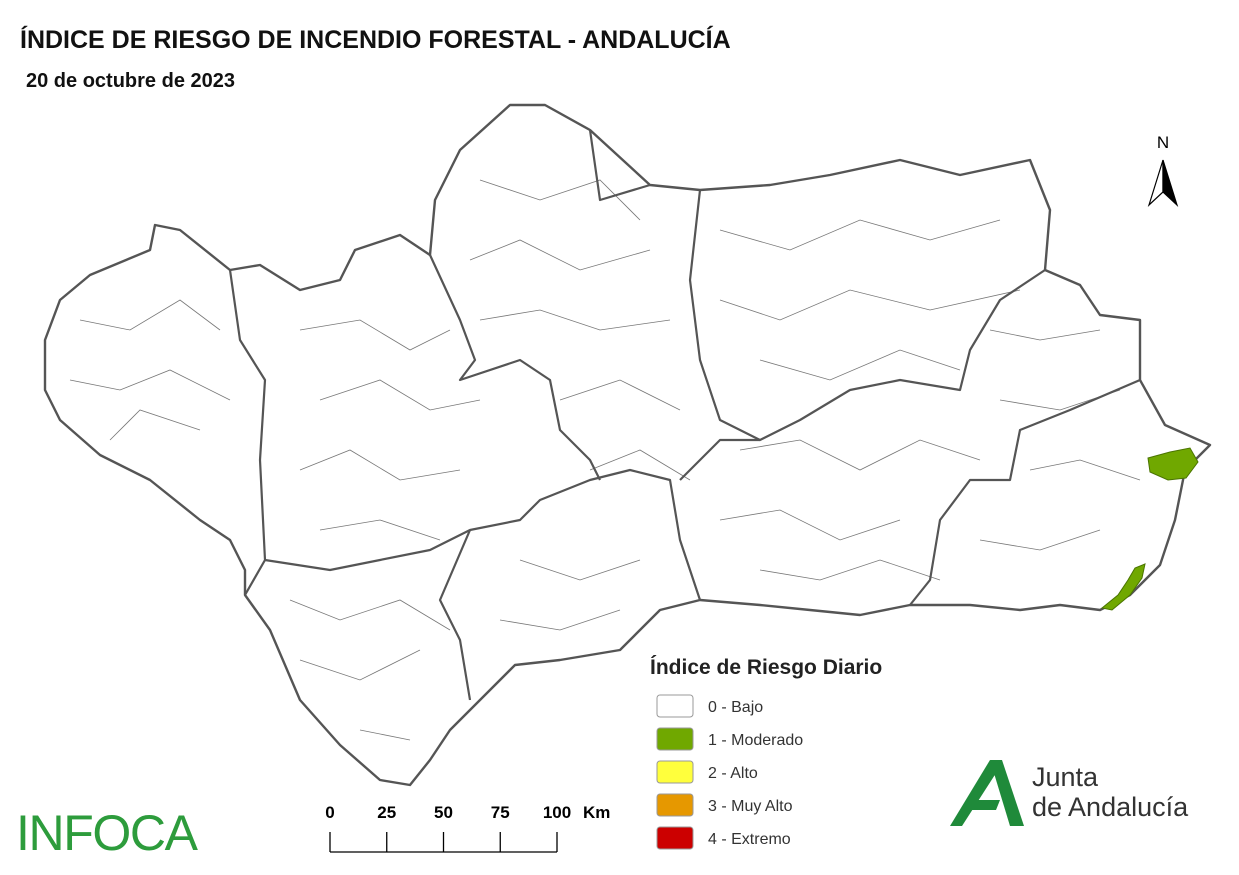 The image size is (1239, 875). Describe the element at coordinates (749, 839) in the screenshot. I see `legend-label: 4 - Extremo` at that location.